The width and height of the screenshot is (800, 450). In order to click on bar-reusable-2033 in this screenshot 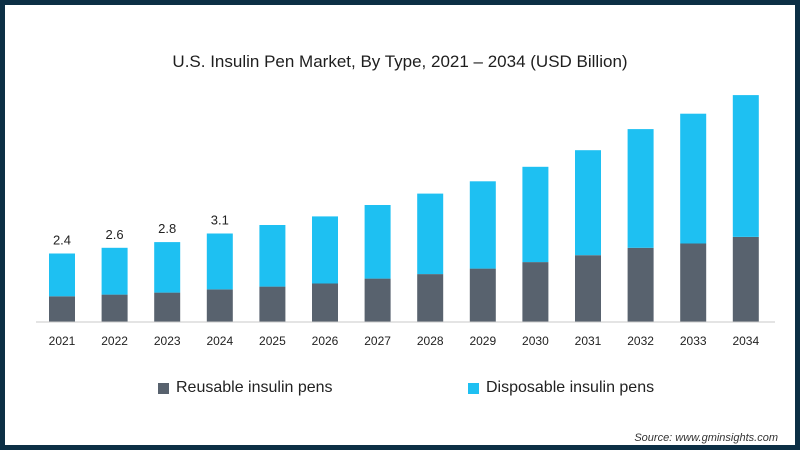, I will do `click(693, 282)`.